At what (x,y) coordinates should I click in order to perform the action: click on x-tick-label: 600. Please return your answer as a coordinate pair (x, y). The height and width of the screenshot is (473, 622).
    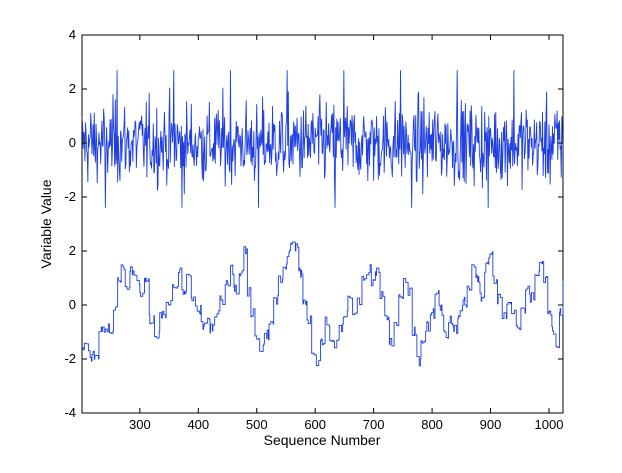
    Looking at the image, I should click on (315, 424).